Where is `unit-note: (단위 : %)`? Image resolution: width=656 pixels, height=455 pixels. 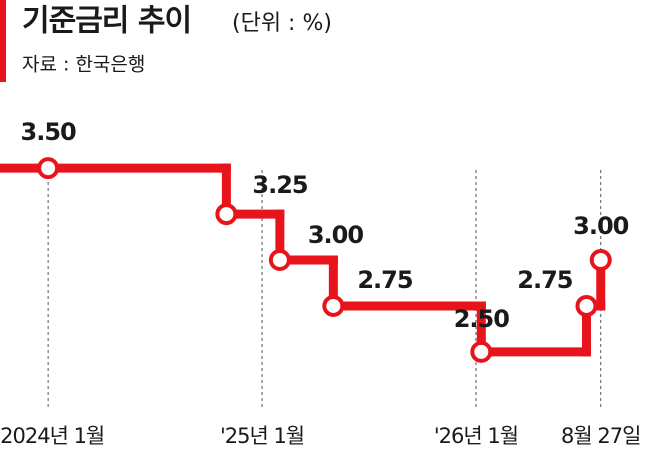 unit-note: (단위 : %) is located at coordinates (282, 23).